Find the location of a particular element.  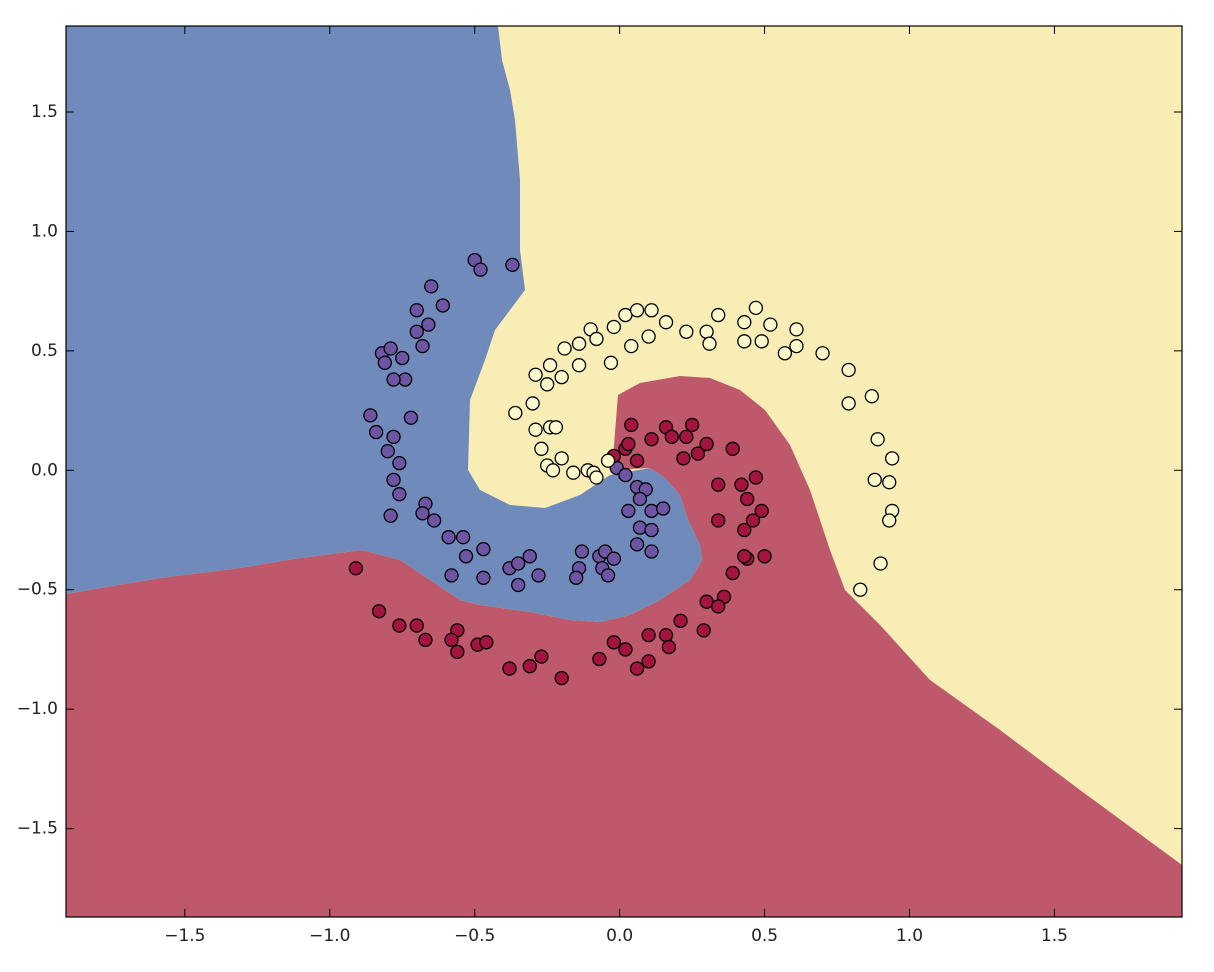

x-tick-label: −1.5 is located at coordinates (184, 936).